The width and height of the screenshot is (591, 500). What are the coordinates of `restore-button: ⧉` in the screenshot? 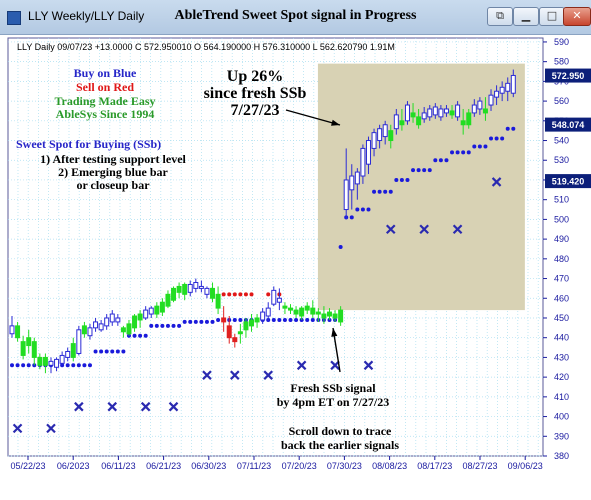 It's located at (500, 16).